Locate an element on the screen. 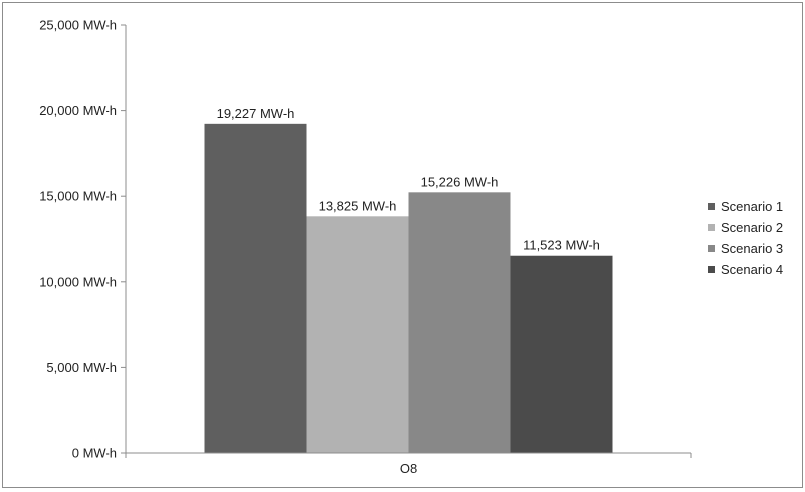 This screenshot has height=492, width=805. y-tick-label: 0 MW-h is located at coordinates (94, 453).